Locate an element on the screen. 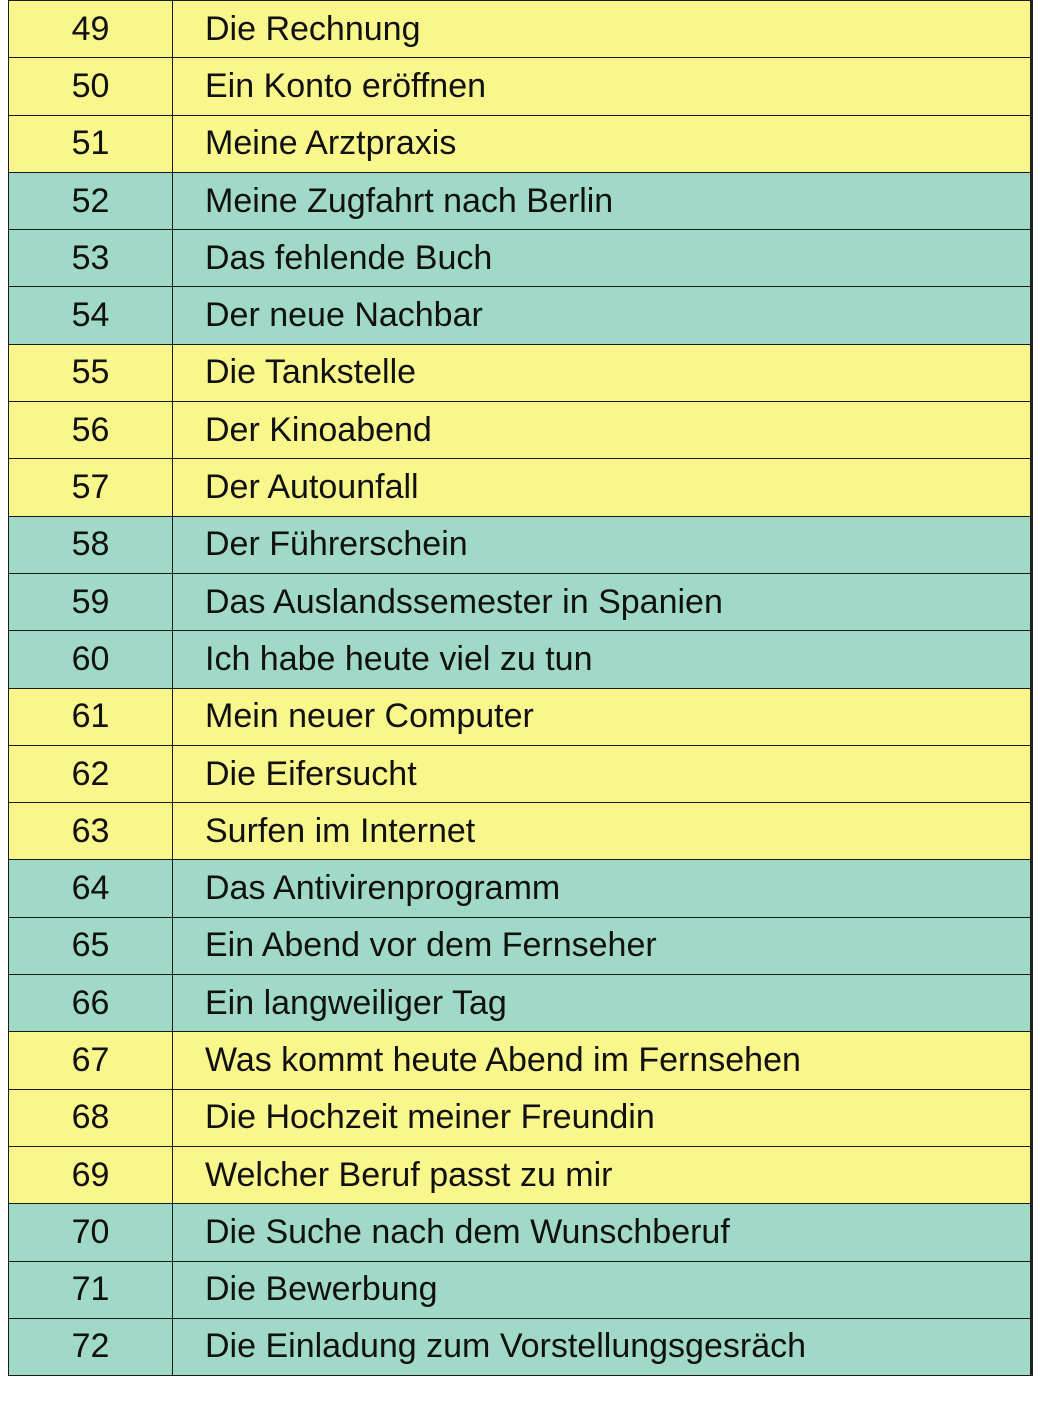 This screenshot has width=1040, height=1405. table-row: 59 Das Auslandssemester in Spanien is located at coordinates (520, 602).